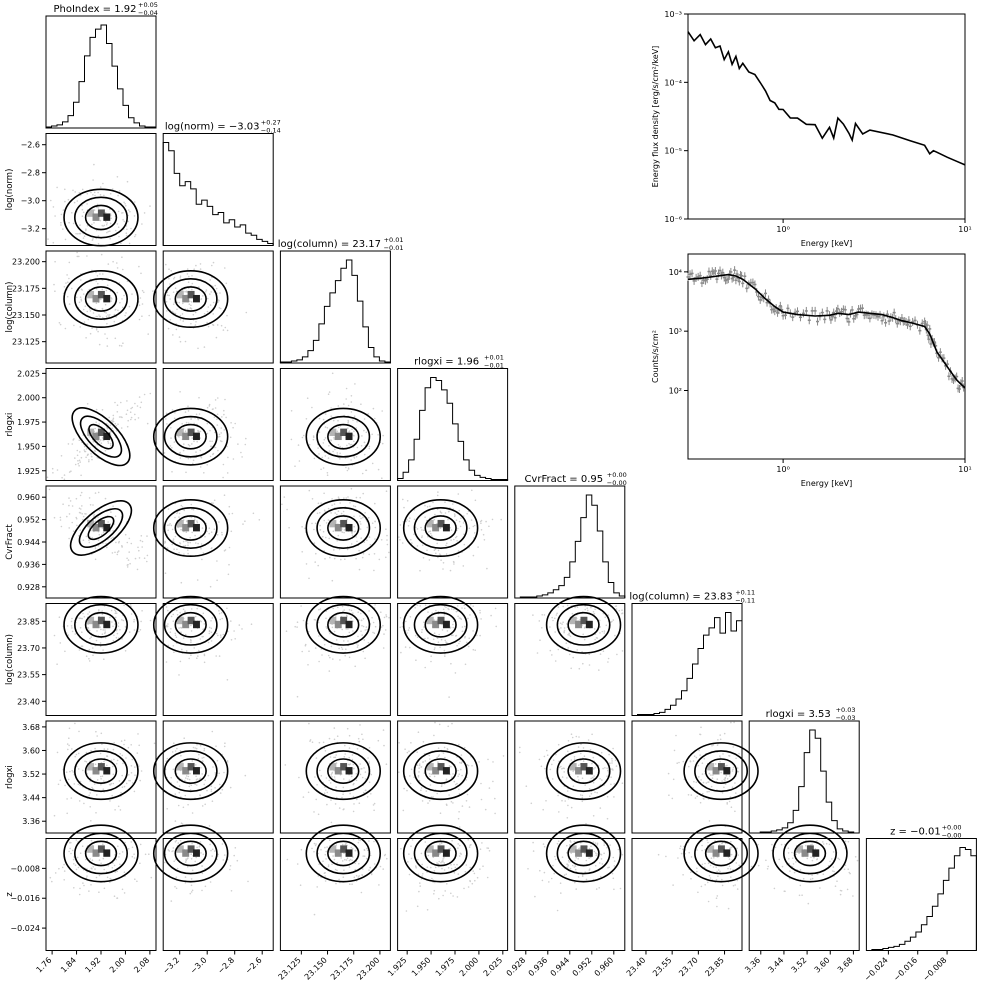 The image size is (981, 994). I want to click on hist-err-plus: +0.27, so click(271, 123).